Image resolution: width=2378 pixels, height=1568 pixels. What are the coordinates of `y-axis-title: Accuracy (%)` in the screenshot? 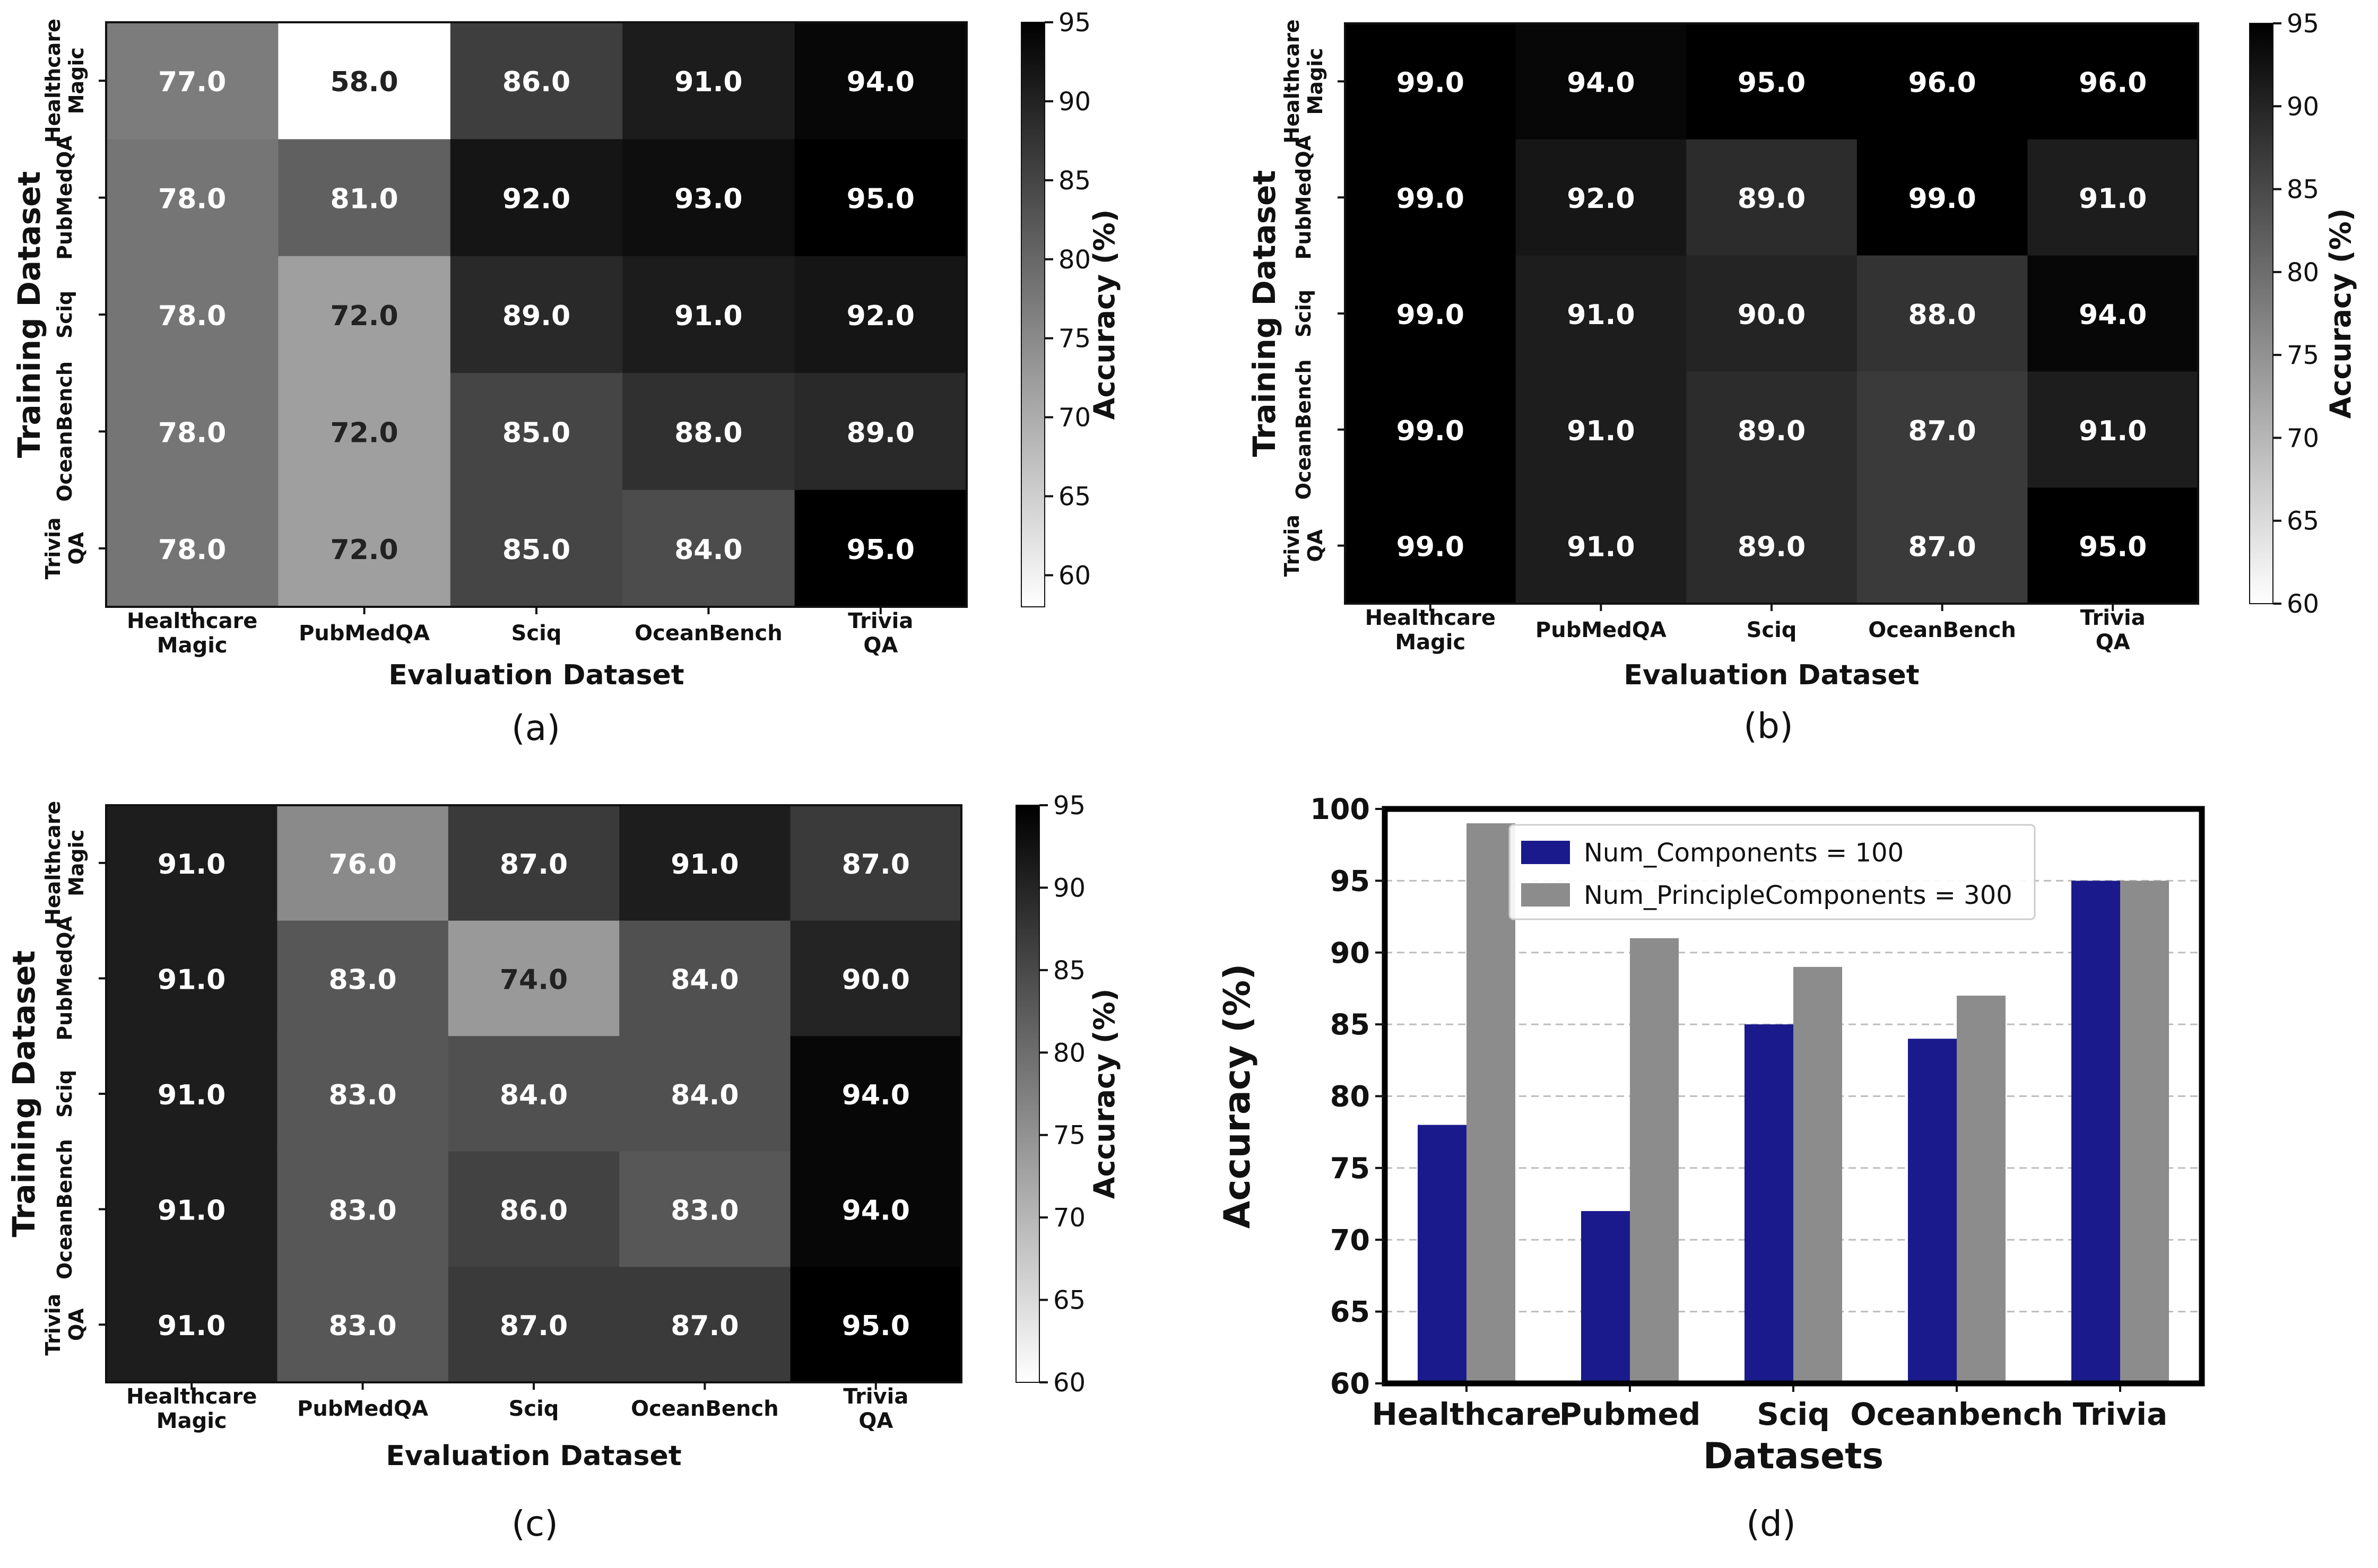 It's located at (1238, 1096).